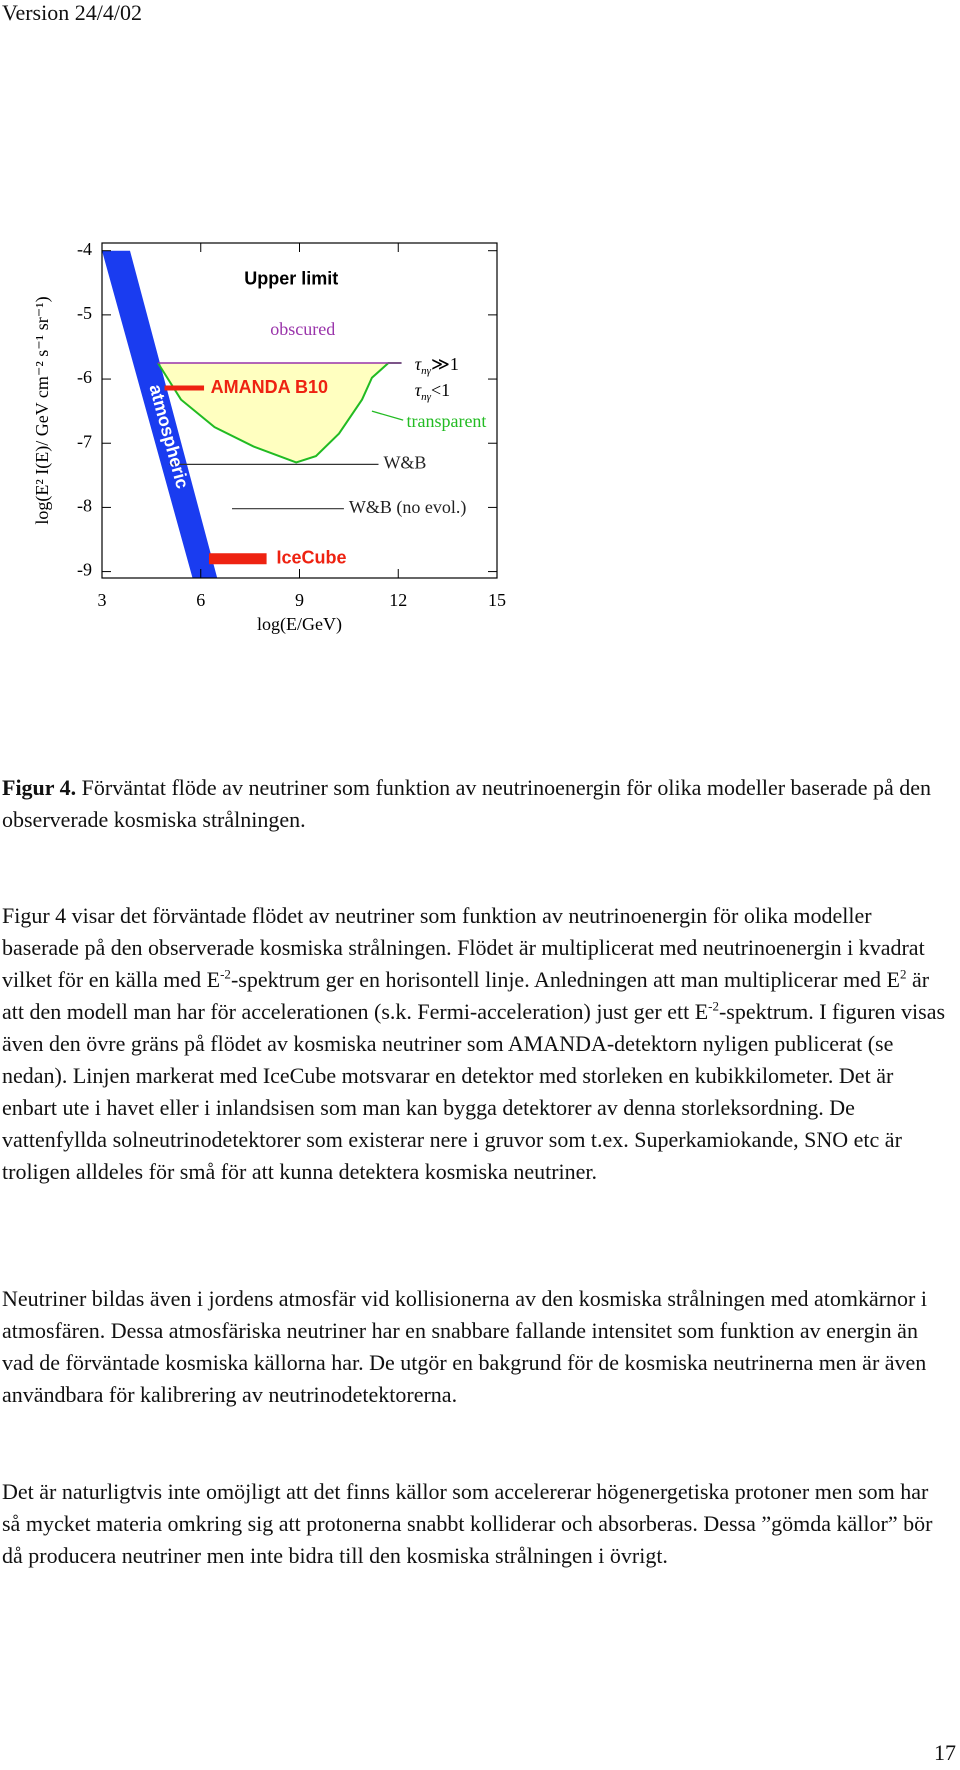 Image resolution: width=960 pixels, height=1770 pixels. I want to click on x-axis-label: log(E/GeV), so click(299, 624).